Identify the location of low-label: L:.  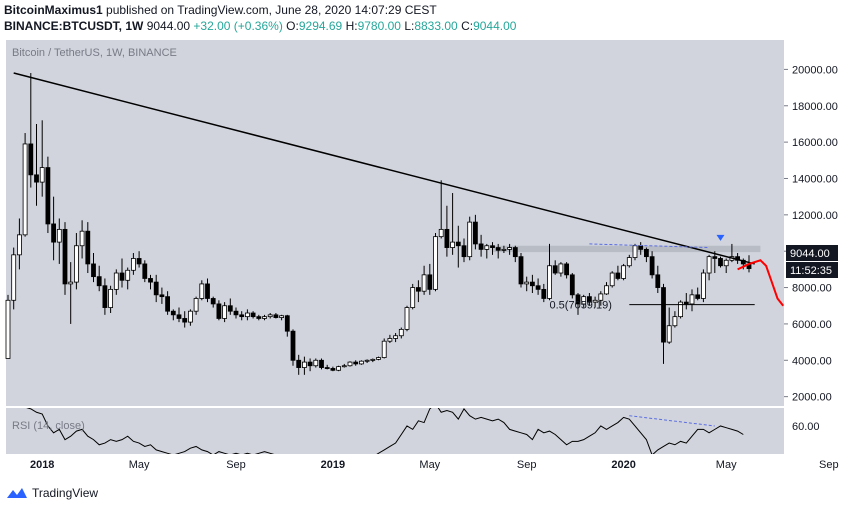
(409, 26).